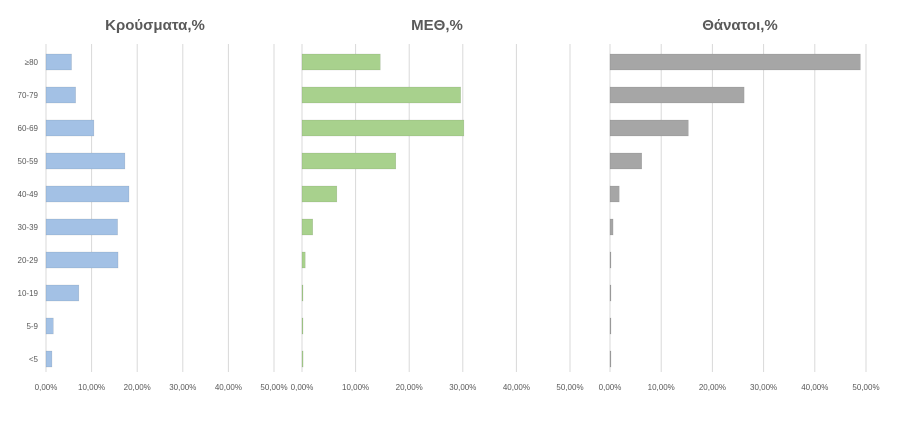 The width and height of the screenshot is (912, 436). What do you see at coordinates (28, 227) in the screenshot?
I see `category-label: 30-39` at bounding box center [28, 227].